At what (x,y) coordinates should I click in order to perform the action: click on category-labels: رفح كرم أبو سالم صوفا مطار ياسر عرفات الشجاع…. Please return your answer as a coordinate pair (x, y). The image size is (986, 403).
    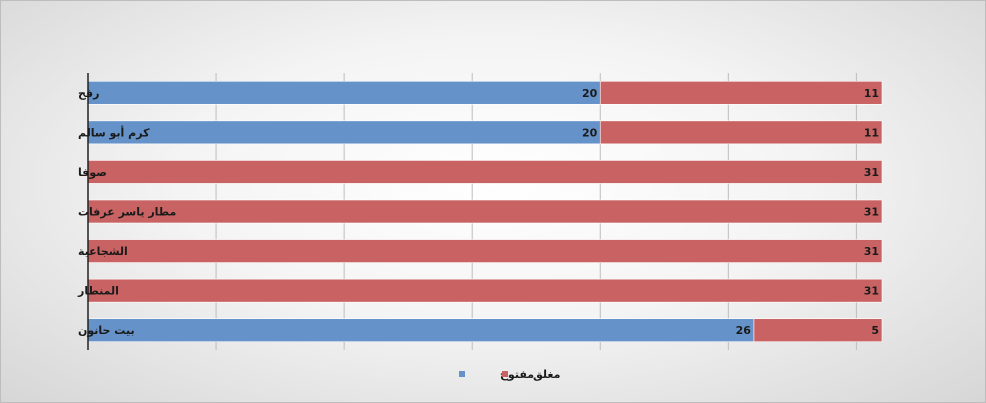
    Looking at the image, I should click on (126, 212).